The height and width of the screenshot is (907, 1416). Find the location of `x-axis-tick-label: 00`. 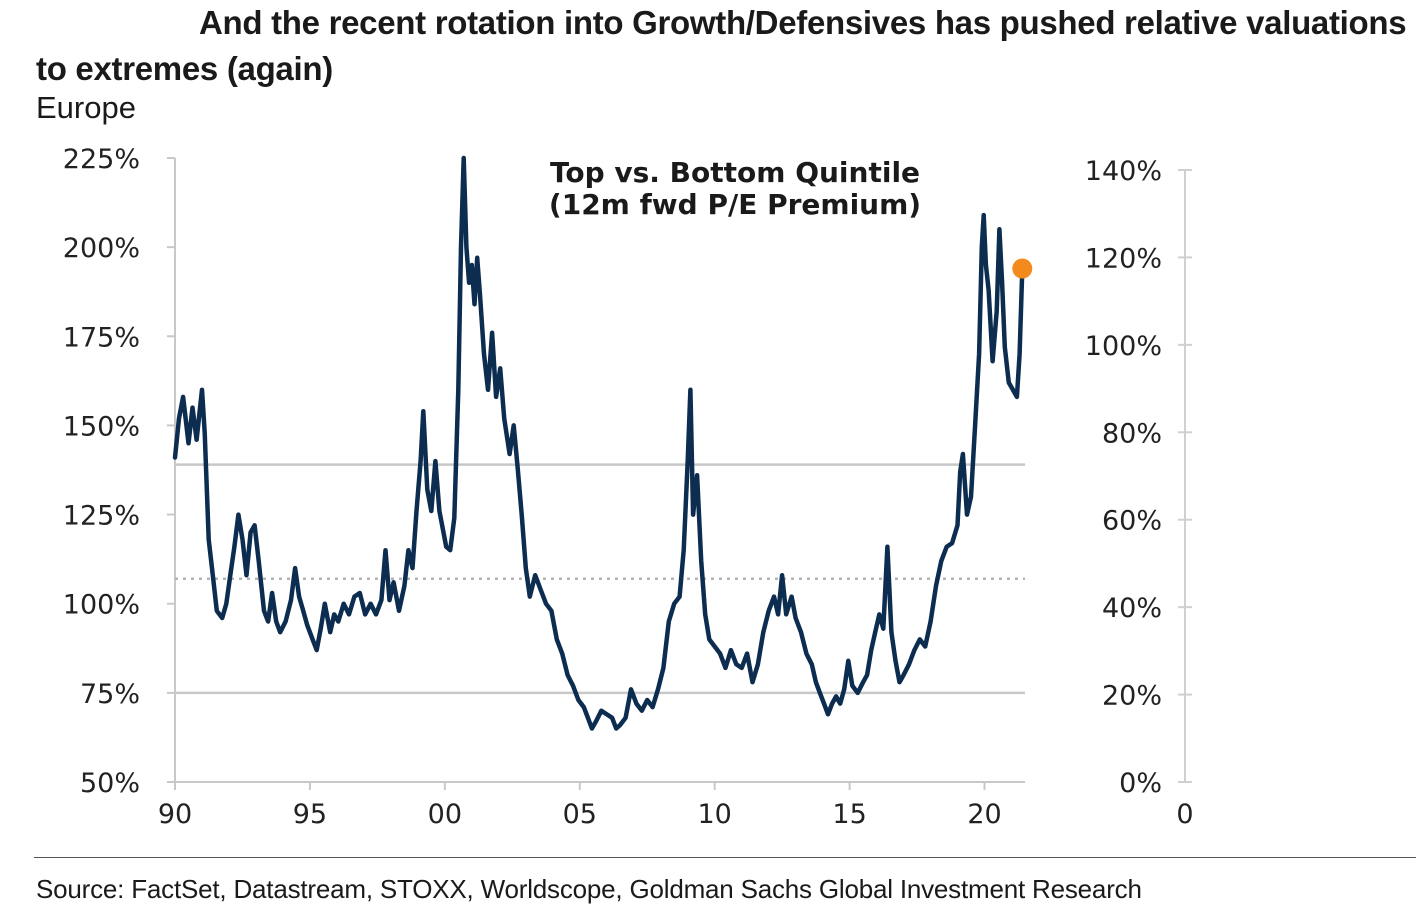

x-axis-tick-label: 00 is located at coordinates (445, 814).